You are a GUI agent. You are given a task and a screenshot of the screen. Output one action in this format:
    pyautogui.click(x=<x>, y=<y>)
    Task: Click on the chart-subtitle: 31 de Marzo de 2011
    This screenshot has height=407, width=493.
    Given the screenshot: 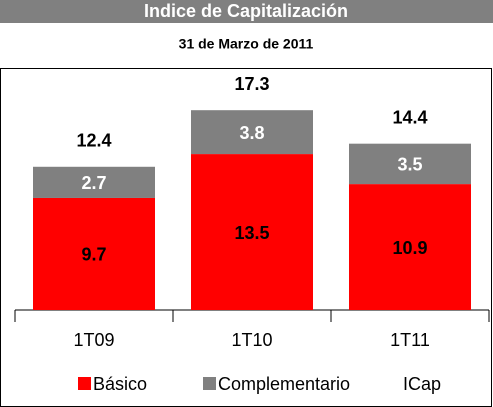 What is the action you would take?
    pyautogui.click(x=246, y=44)
    